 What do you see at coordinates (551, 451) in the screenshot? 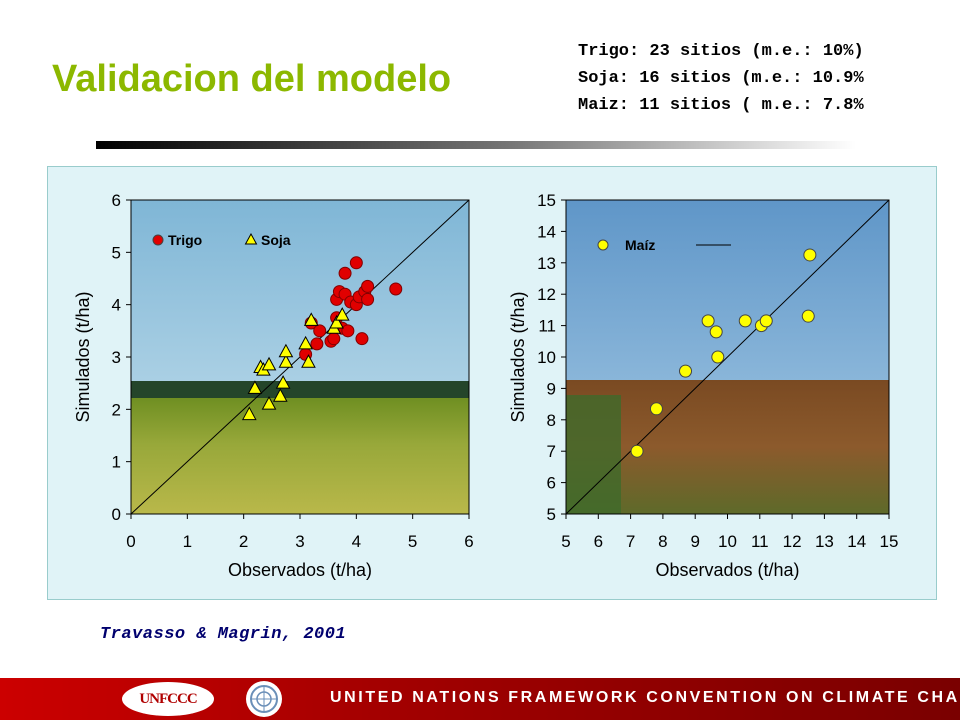
I see `y-tick-label: 7` at bounding box center [551, 451].